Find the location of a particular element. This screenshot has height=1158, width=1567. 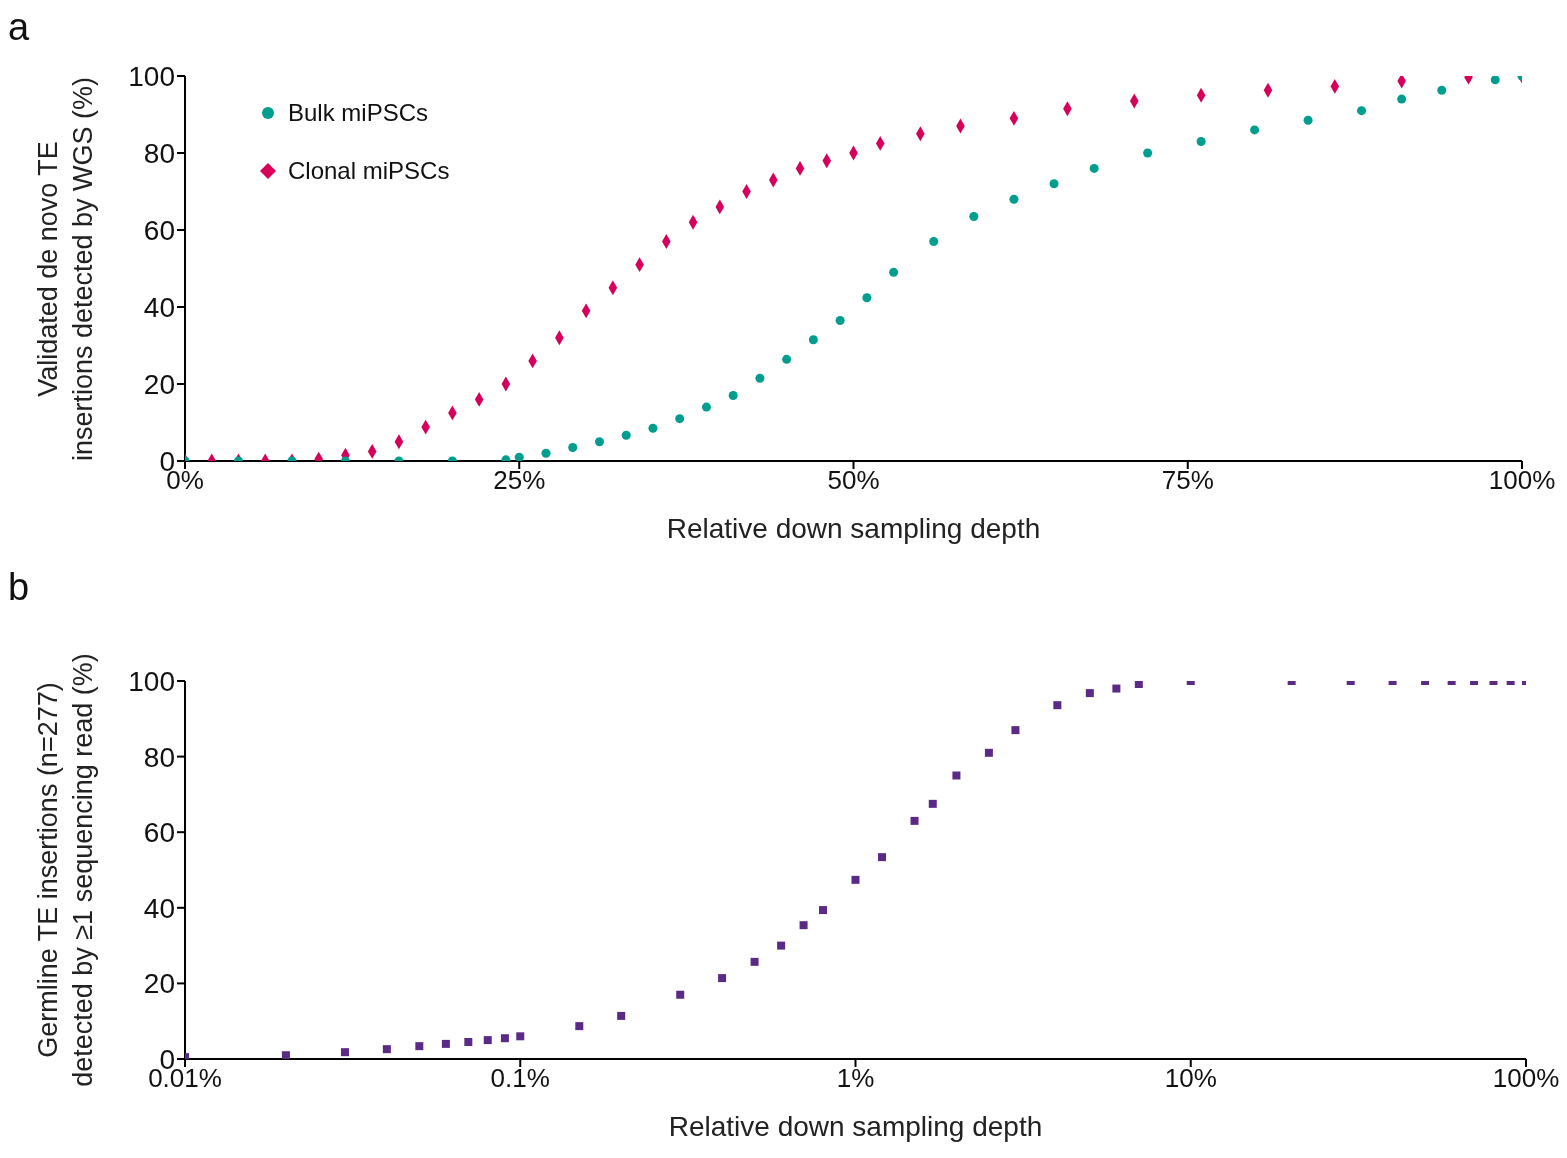

legend-label: Bulk miPSCs is located at coordinates (358, 113).